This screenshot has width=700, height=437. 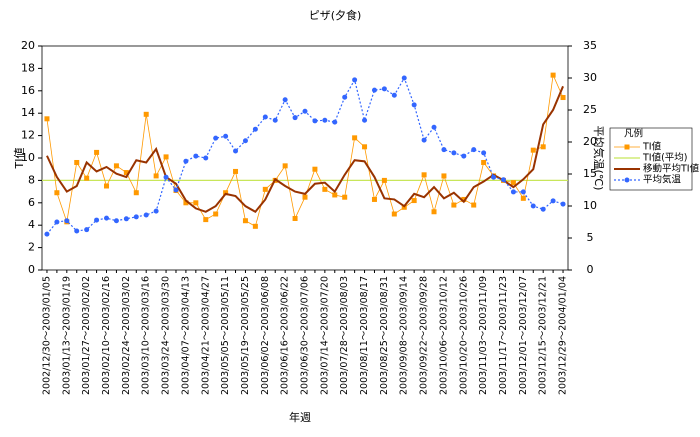 I want to click on legend-title: 凡例, so click(x=633, y=134).